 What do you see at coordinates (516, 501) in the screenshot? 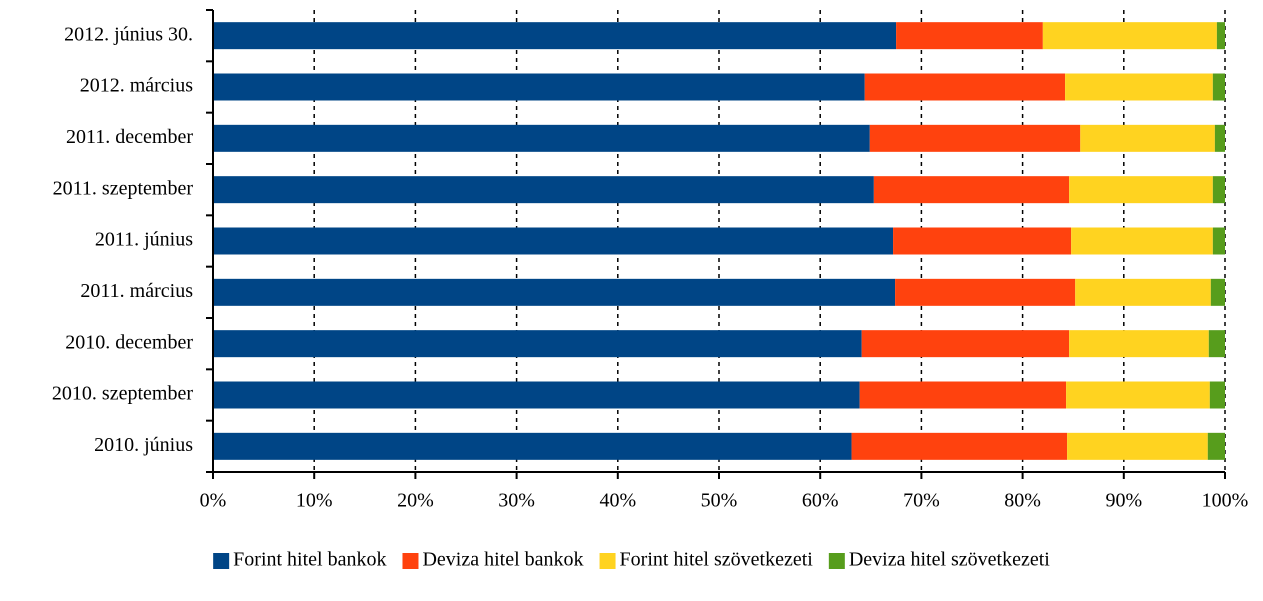
I see `x-tick-label: 30%` at bounding box center [516, 501].